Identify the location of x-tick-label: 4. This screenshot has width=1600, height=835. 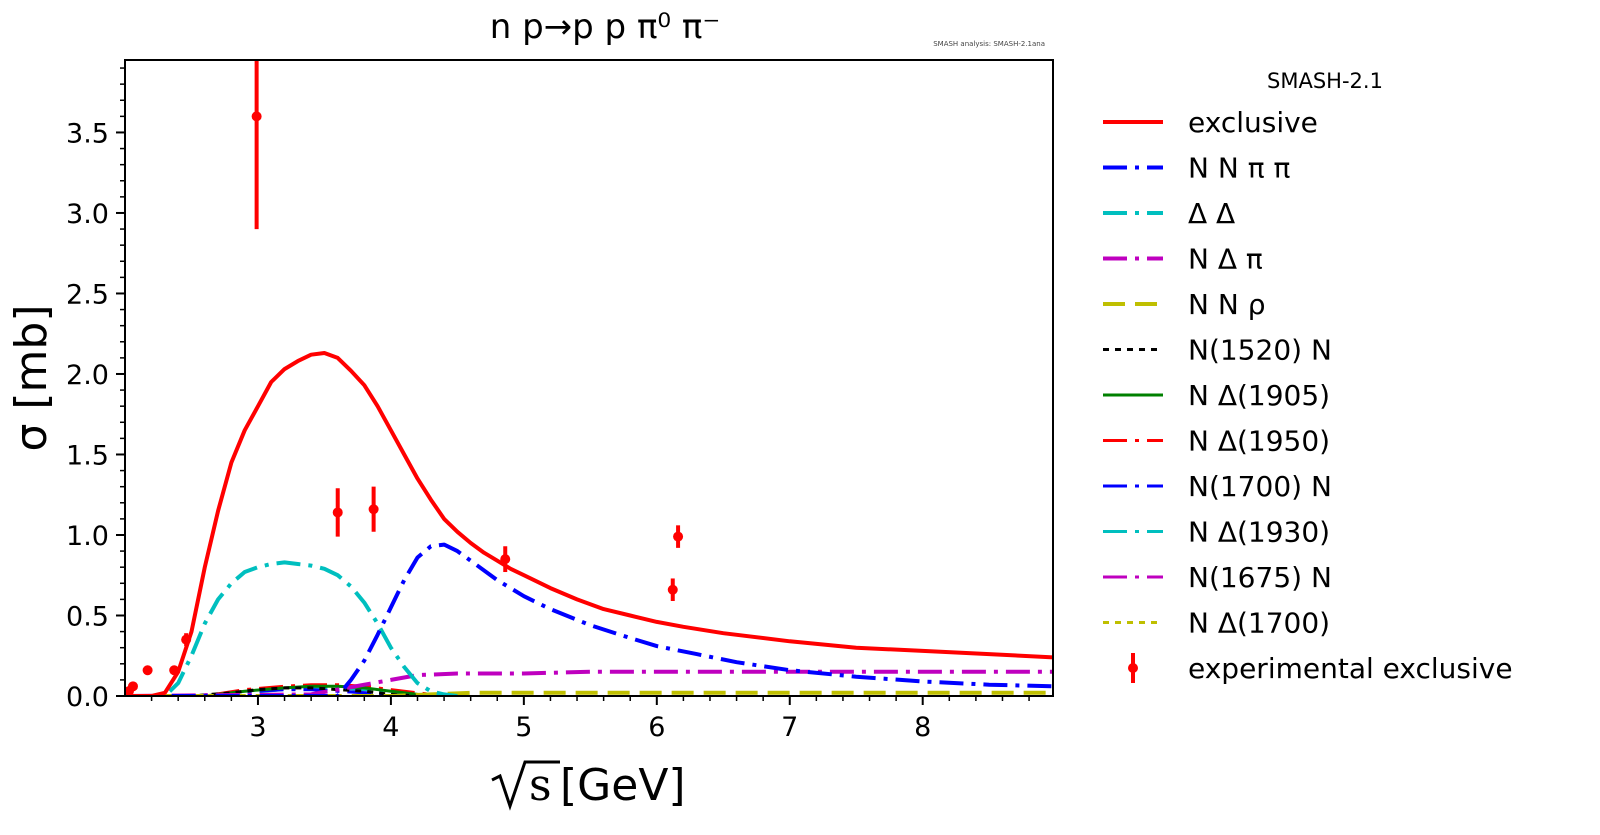
(390, 727).